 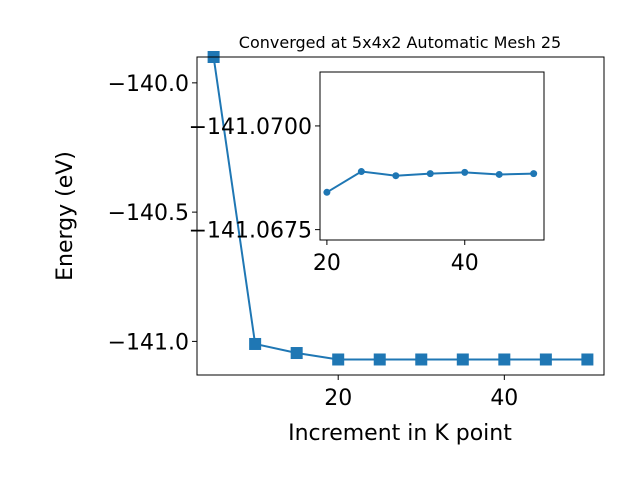 What do you see at coordinates (338, 398) in the screenshot?
I see `main-x-tick-label: 20` at bounding box center [338, 398].